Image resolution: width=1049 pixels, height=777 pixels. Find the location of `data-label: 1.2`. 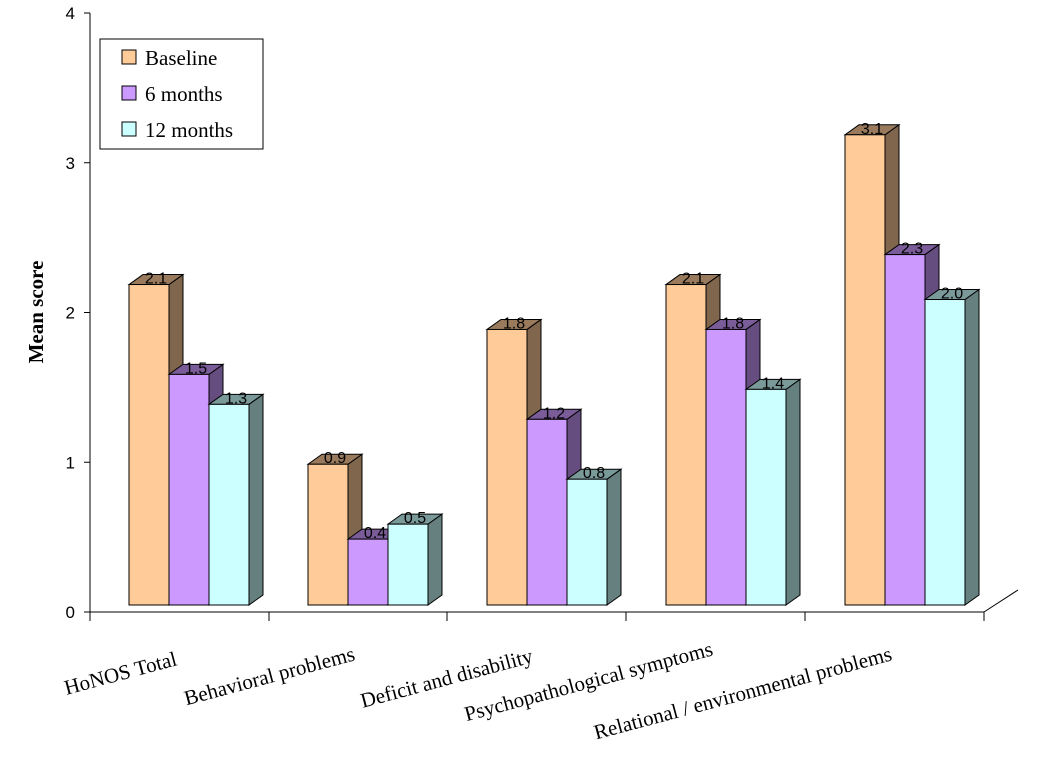

data-label: 1.2 is located at coordinates (554, 413).